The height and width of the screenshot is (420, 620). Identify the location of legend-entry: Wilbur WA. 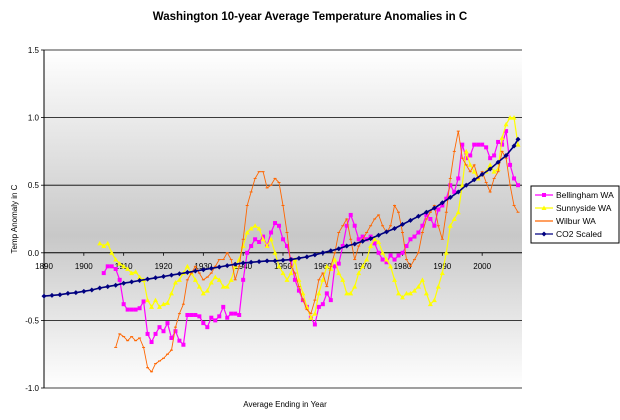
(565, 221).